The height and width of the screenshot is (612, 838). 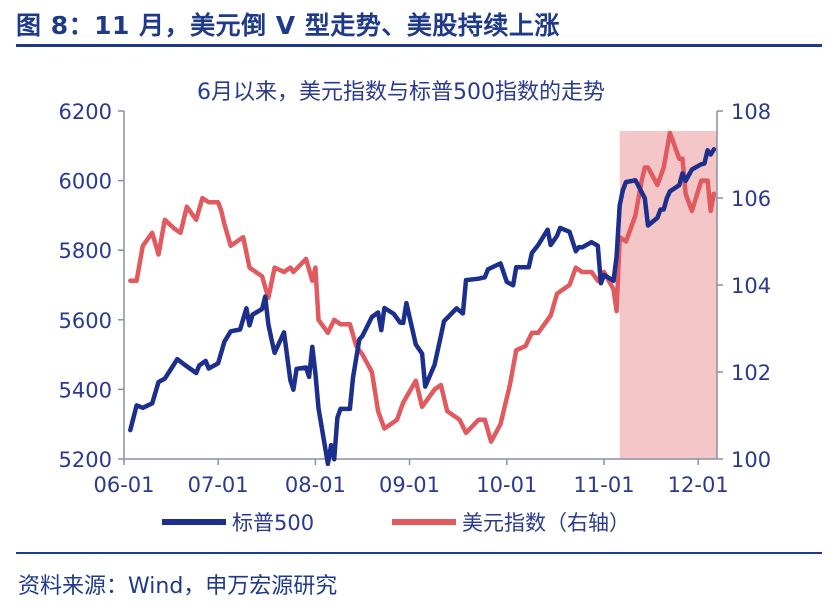 I want to click on x-tick-label: 06-01, so click(x=123, y=485).